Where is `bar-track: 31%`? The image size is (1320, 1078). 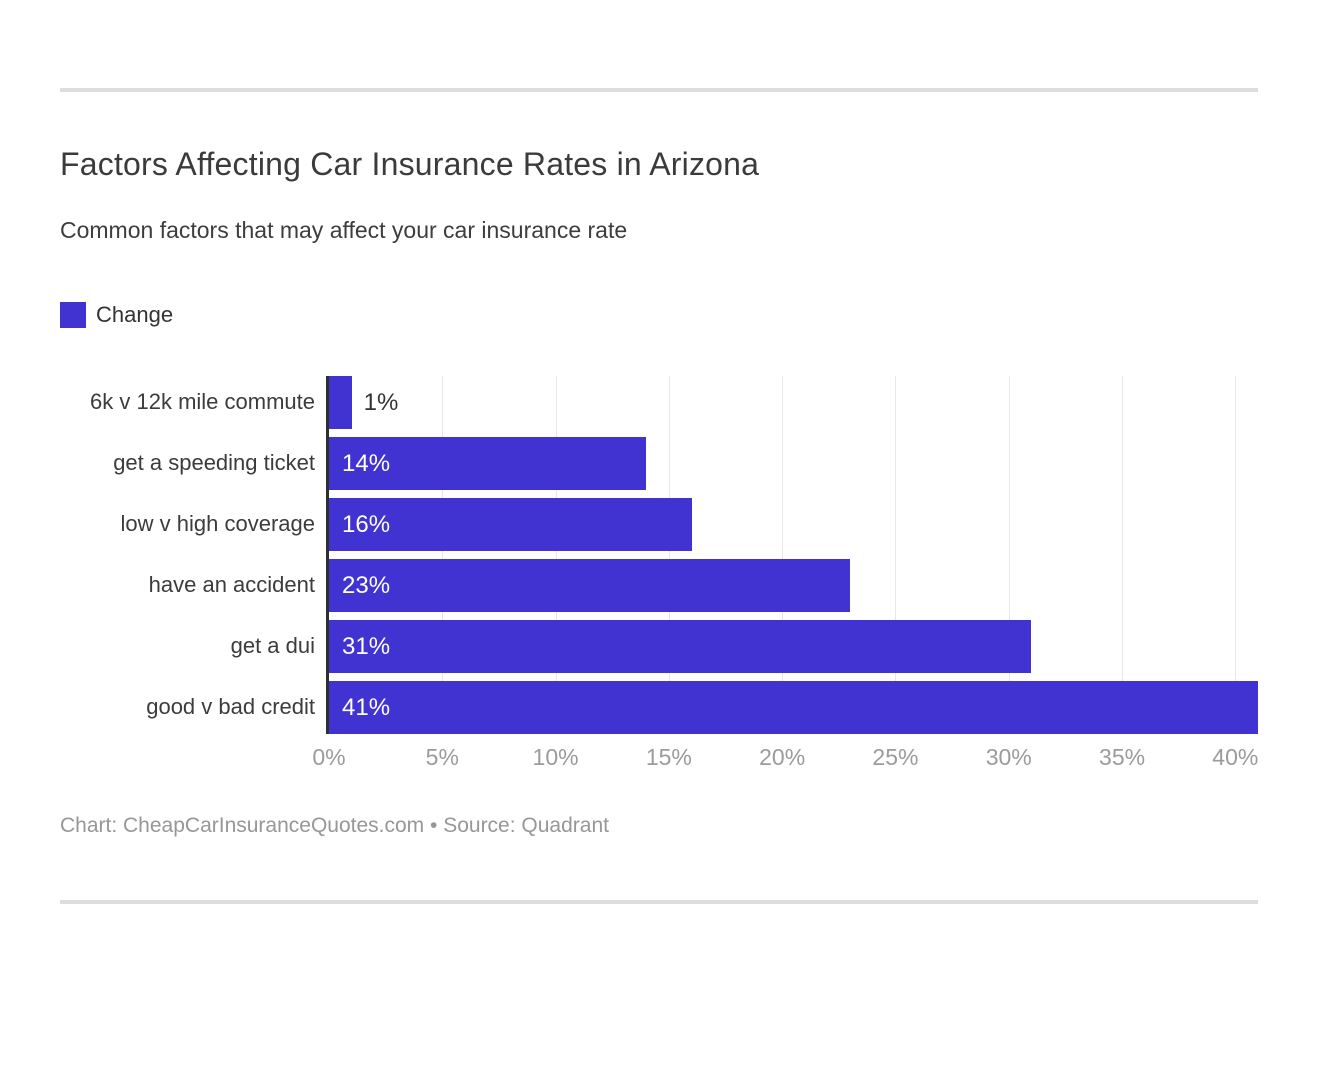 bar-track: 31% is located at coordinates (793, 646).